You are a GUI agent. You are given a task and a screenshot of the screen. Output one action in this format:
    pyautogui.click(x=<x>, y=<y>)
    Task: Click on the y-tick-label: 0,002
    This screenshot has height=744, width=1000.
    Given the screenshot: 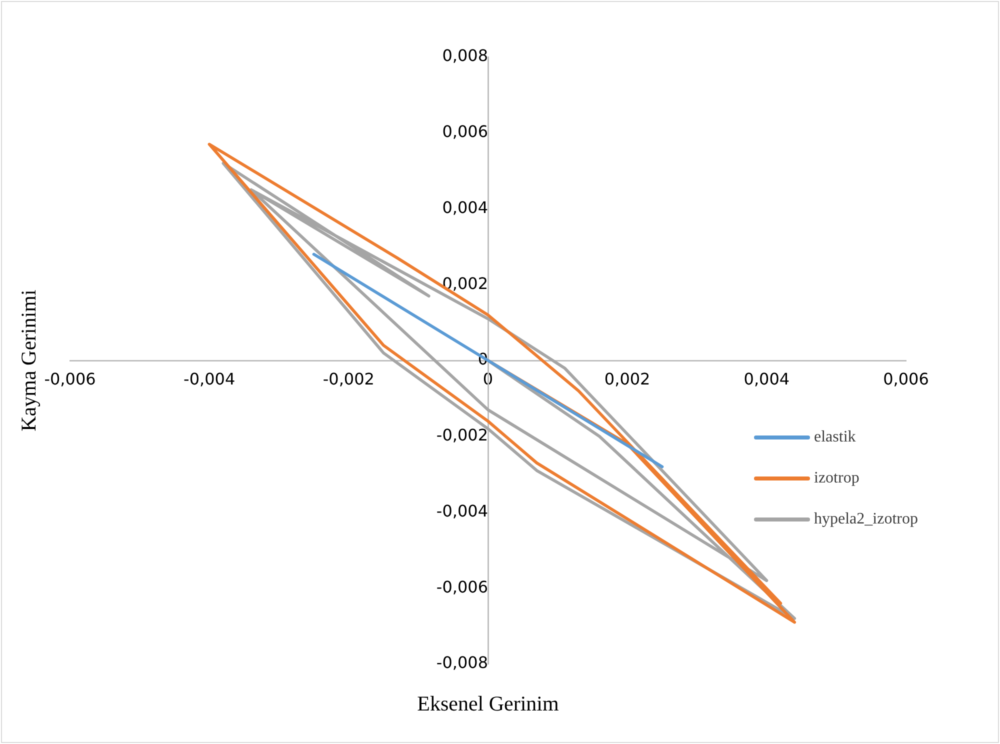 What is the action you would take?
    pyautogui.click(x=465, y=283)
    